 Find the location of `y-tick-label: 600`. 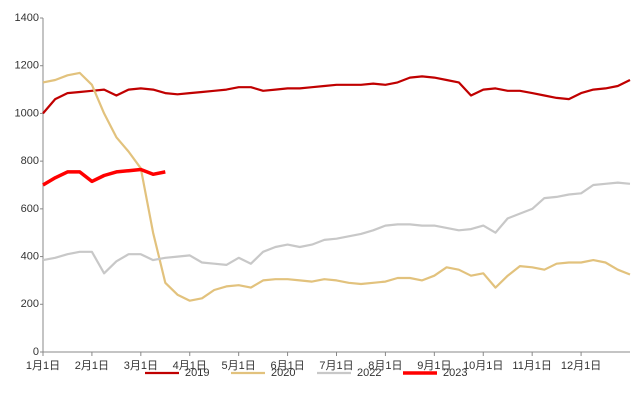

y-tick-label: 600 is located at coordinates (30, 209).